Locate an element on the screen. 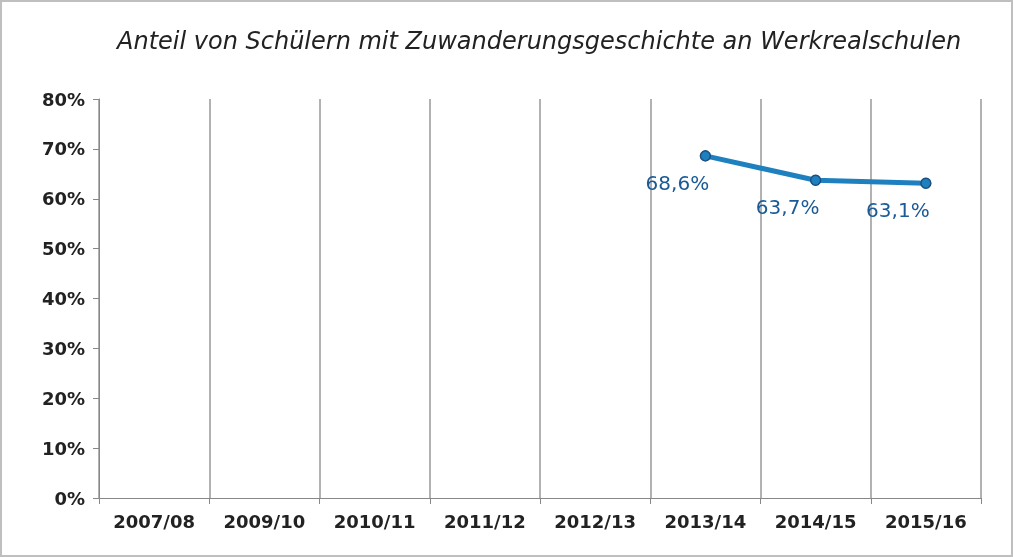 The height and width of the screenshot is (557, 1013). y-tick-label: 60% is located at coordinates (63, 199).